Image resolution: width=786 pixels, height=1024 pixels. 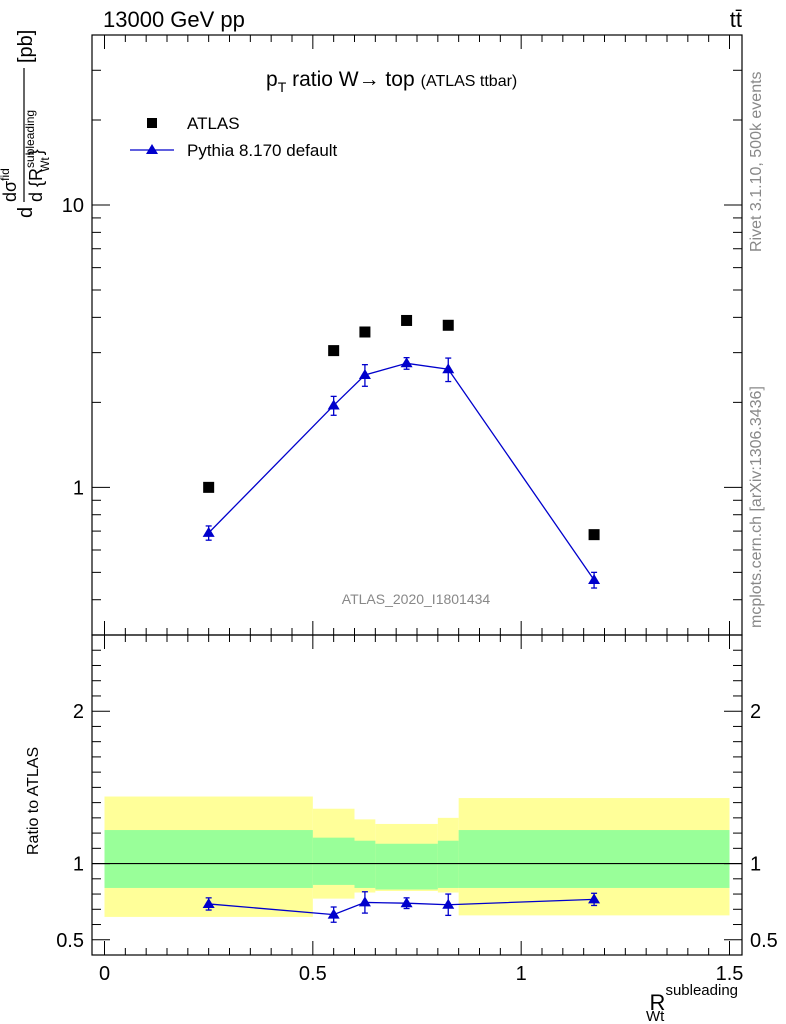 I want to click on x-axis-label: Rsubleading Wt, so click(x=692, y=1003).